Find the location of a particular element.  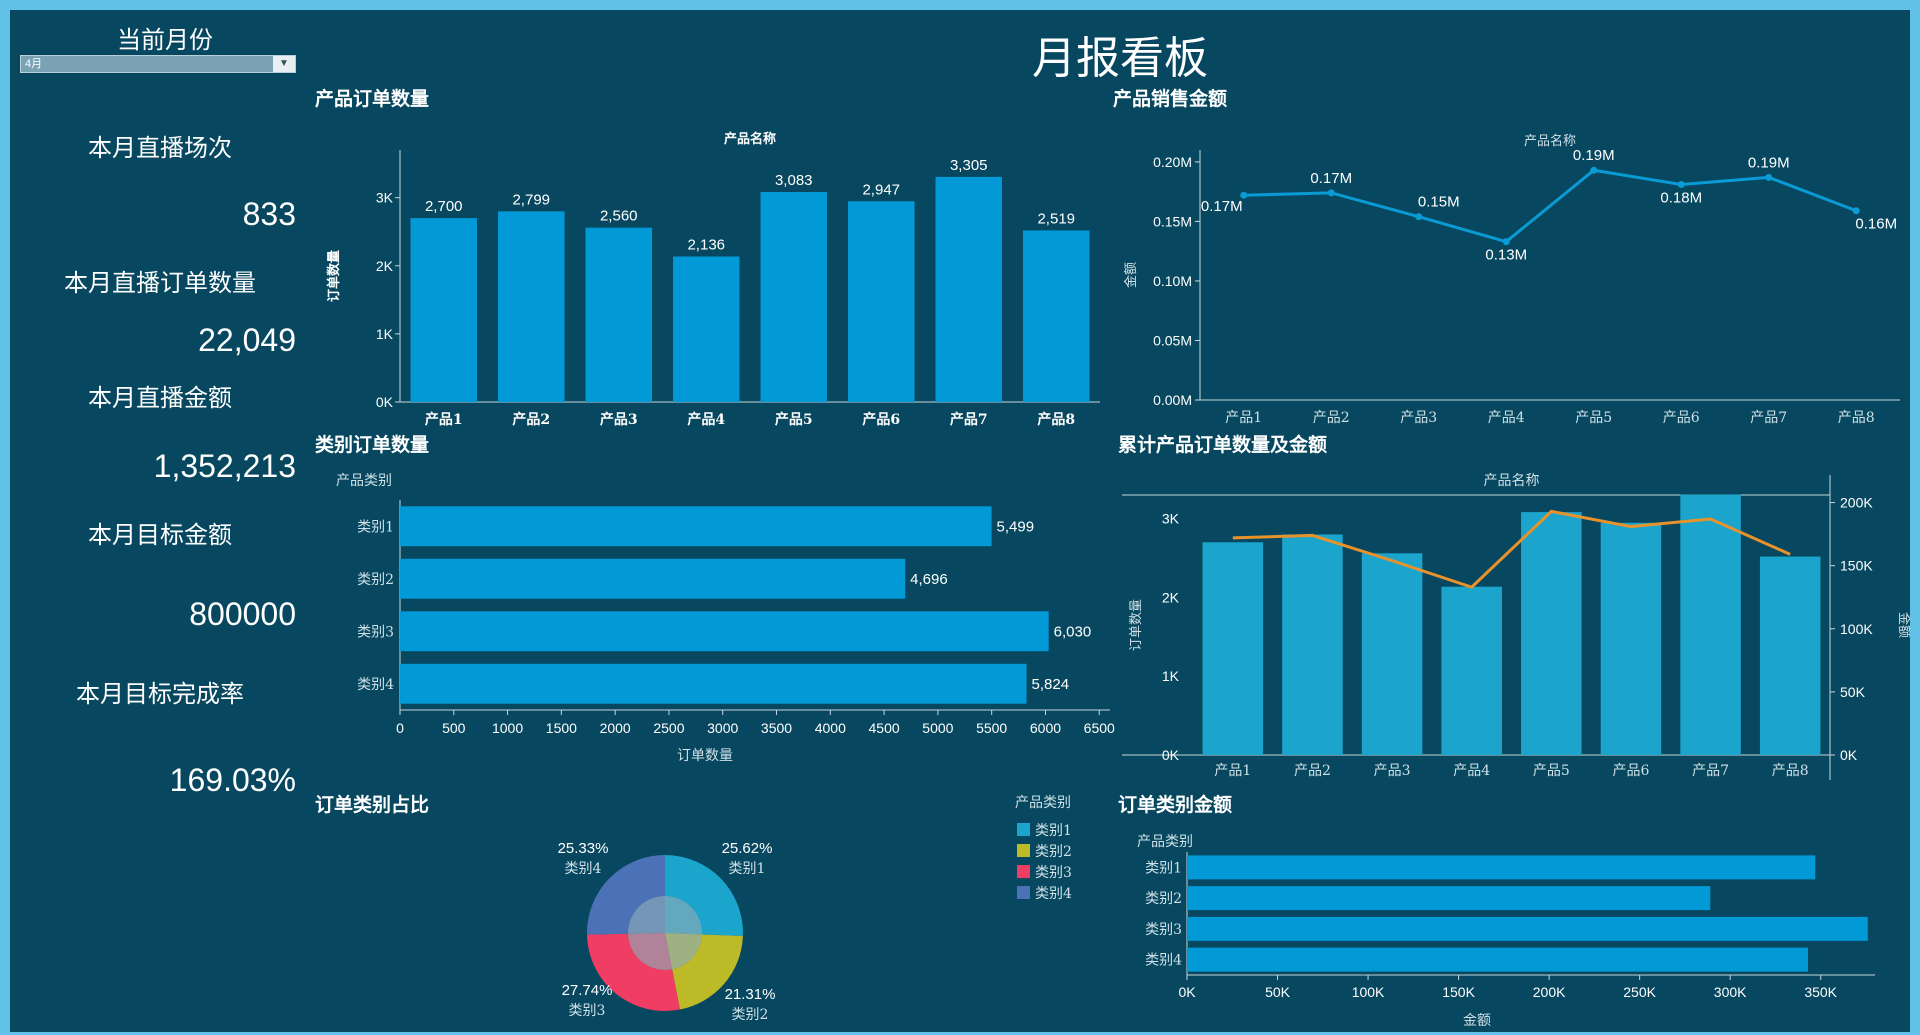

legend-label: 类别4 is located at coordinates (1053, 894).